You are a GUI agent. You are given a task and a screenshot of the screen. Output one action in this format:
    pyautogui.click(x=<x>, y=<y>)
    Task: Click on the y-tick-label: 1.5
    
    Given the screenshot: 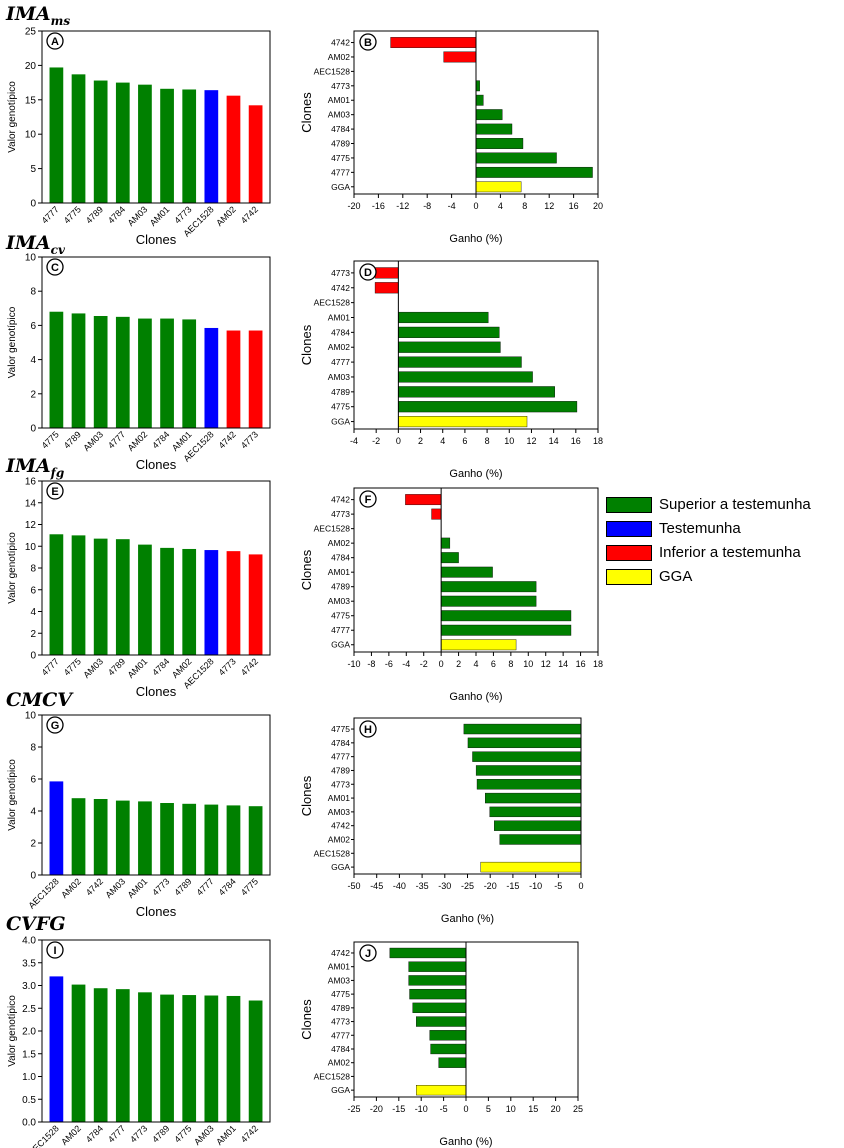 What is the action you would take?
    pyautogui.click(x=29, y=1054)
    